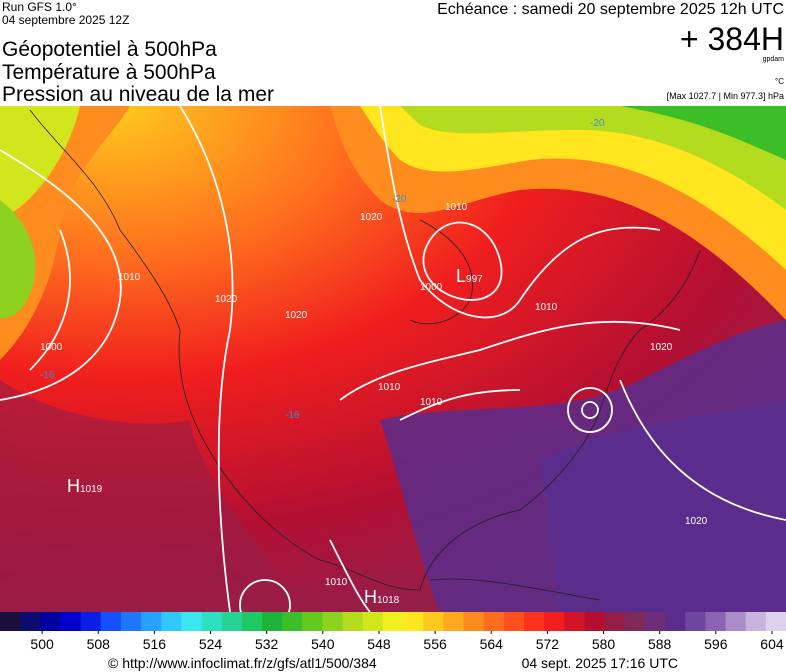  I want to click on center-value: 1019, so click(91, 489).